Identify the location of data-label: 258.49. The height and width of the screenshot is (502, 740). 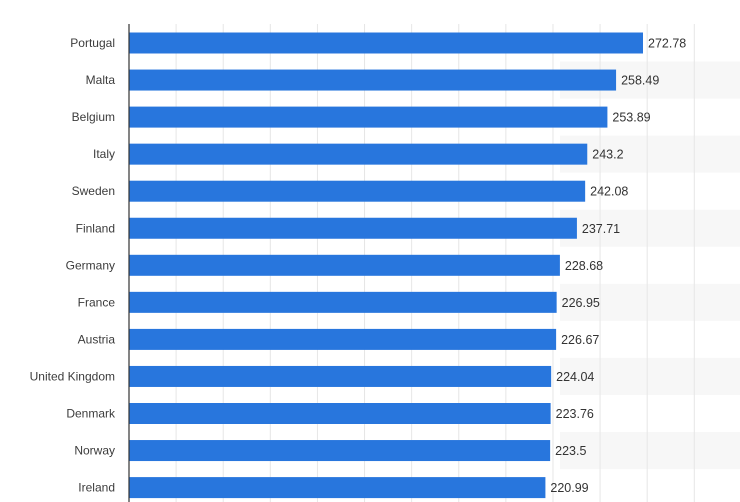
(640, 81).